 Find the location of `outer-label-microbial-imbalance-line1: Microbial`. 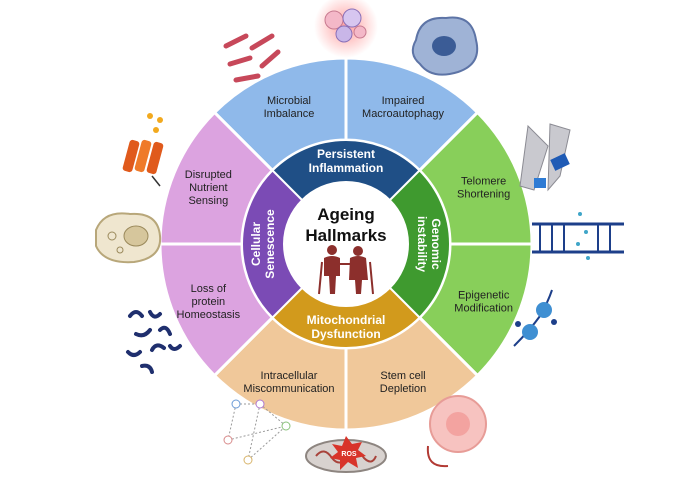

outer-label-microbial-imbalance-line1: Microbial is located at coordinates (289, 101).